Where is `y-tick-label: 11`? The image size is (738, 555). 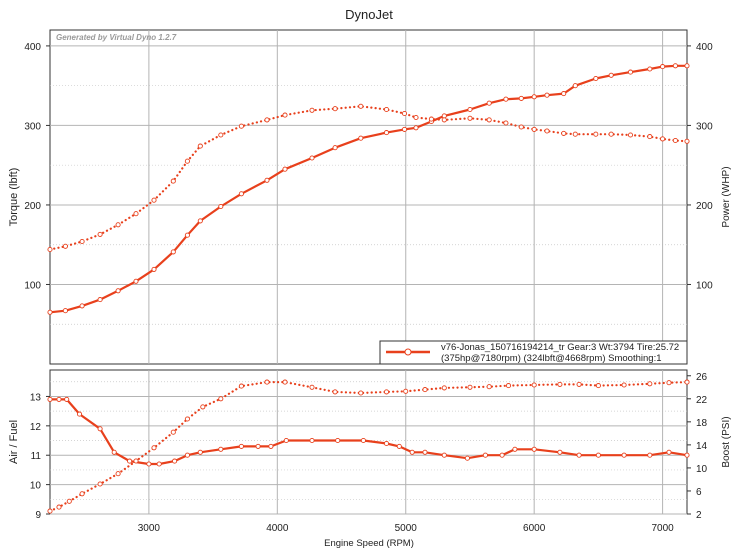 y-tick-label: 11 is located at coordinates (36, 456).